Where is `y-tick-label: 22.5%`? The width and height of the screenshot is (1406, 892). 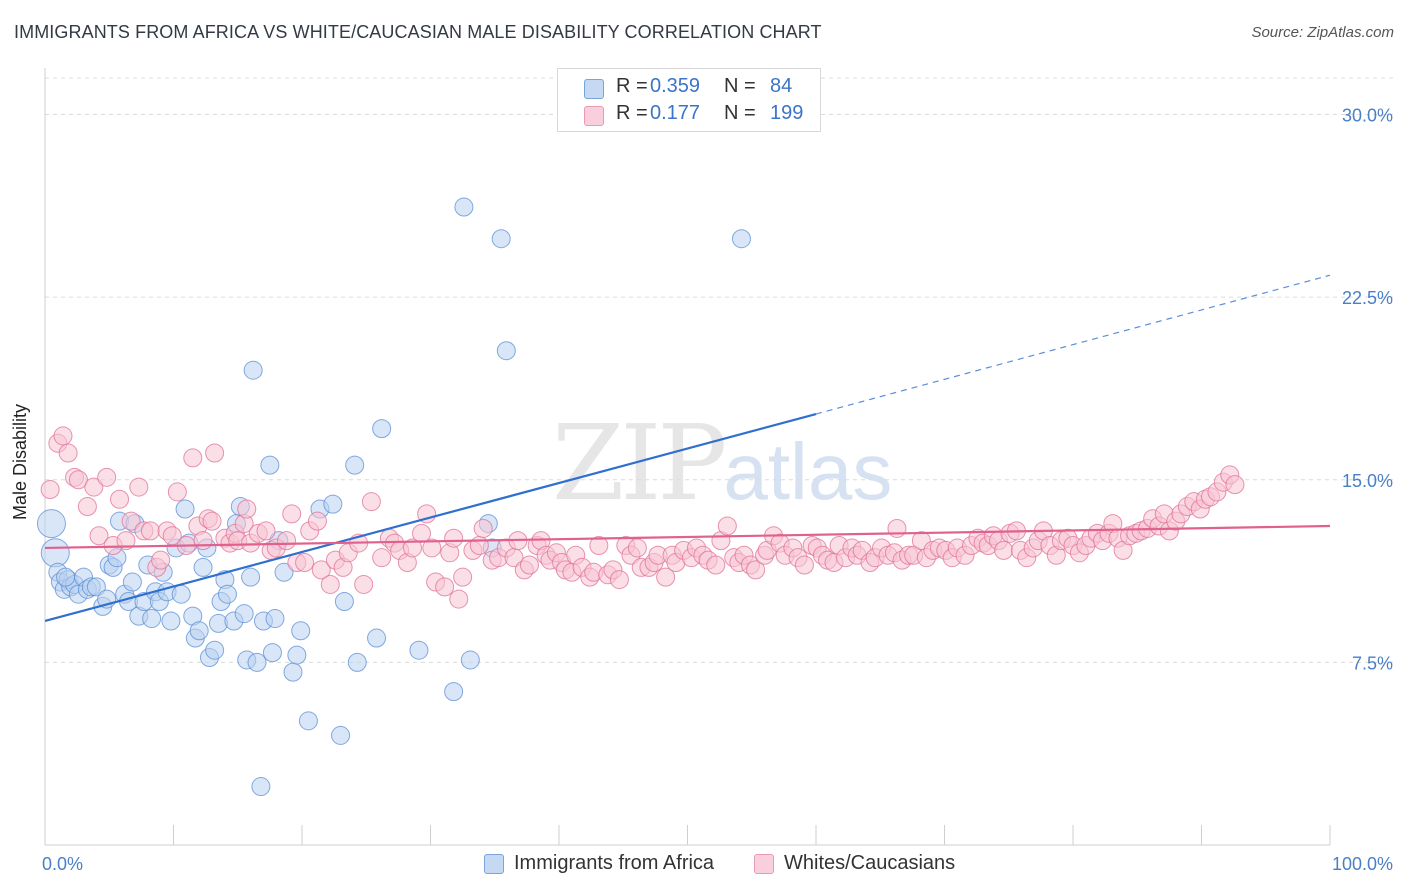 y-tick-label: 22.5% is located at coordinates (1367, 298).